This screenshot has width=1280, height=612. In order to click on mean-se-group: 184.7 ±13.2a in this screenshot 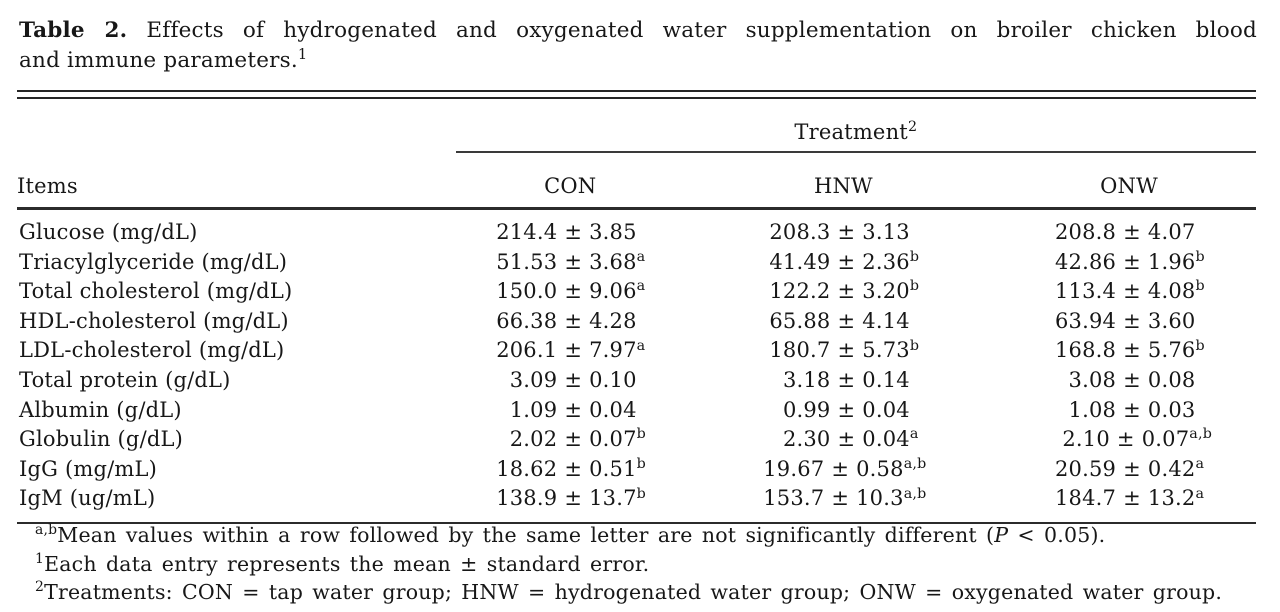, I will do `click(1129, 499)`.